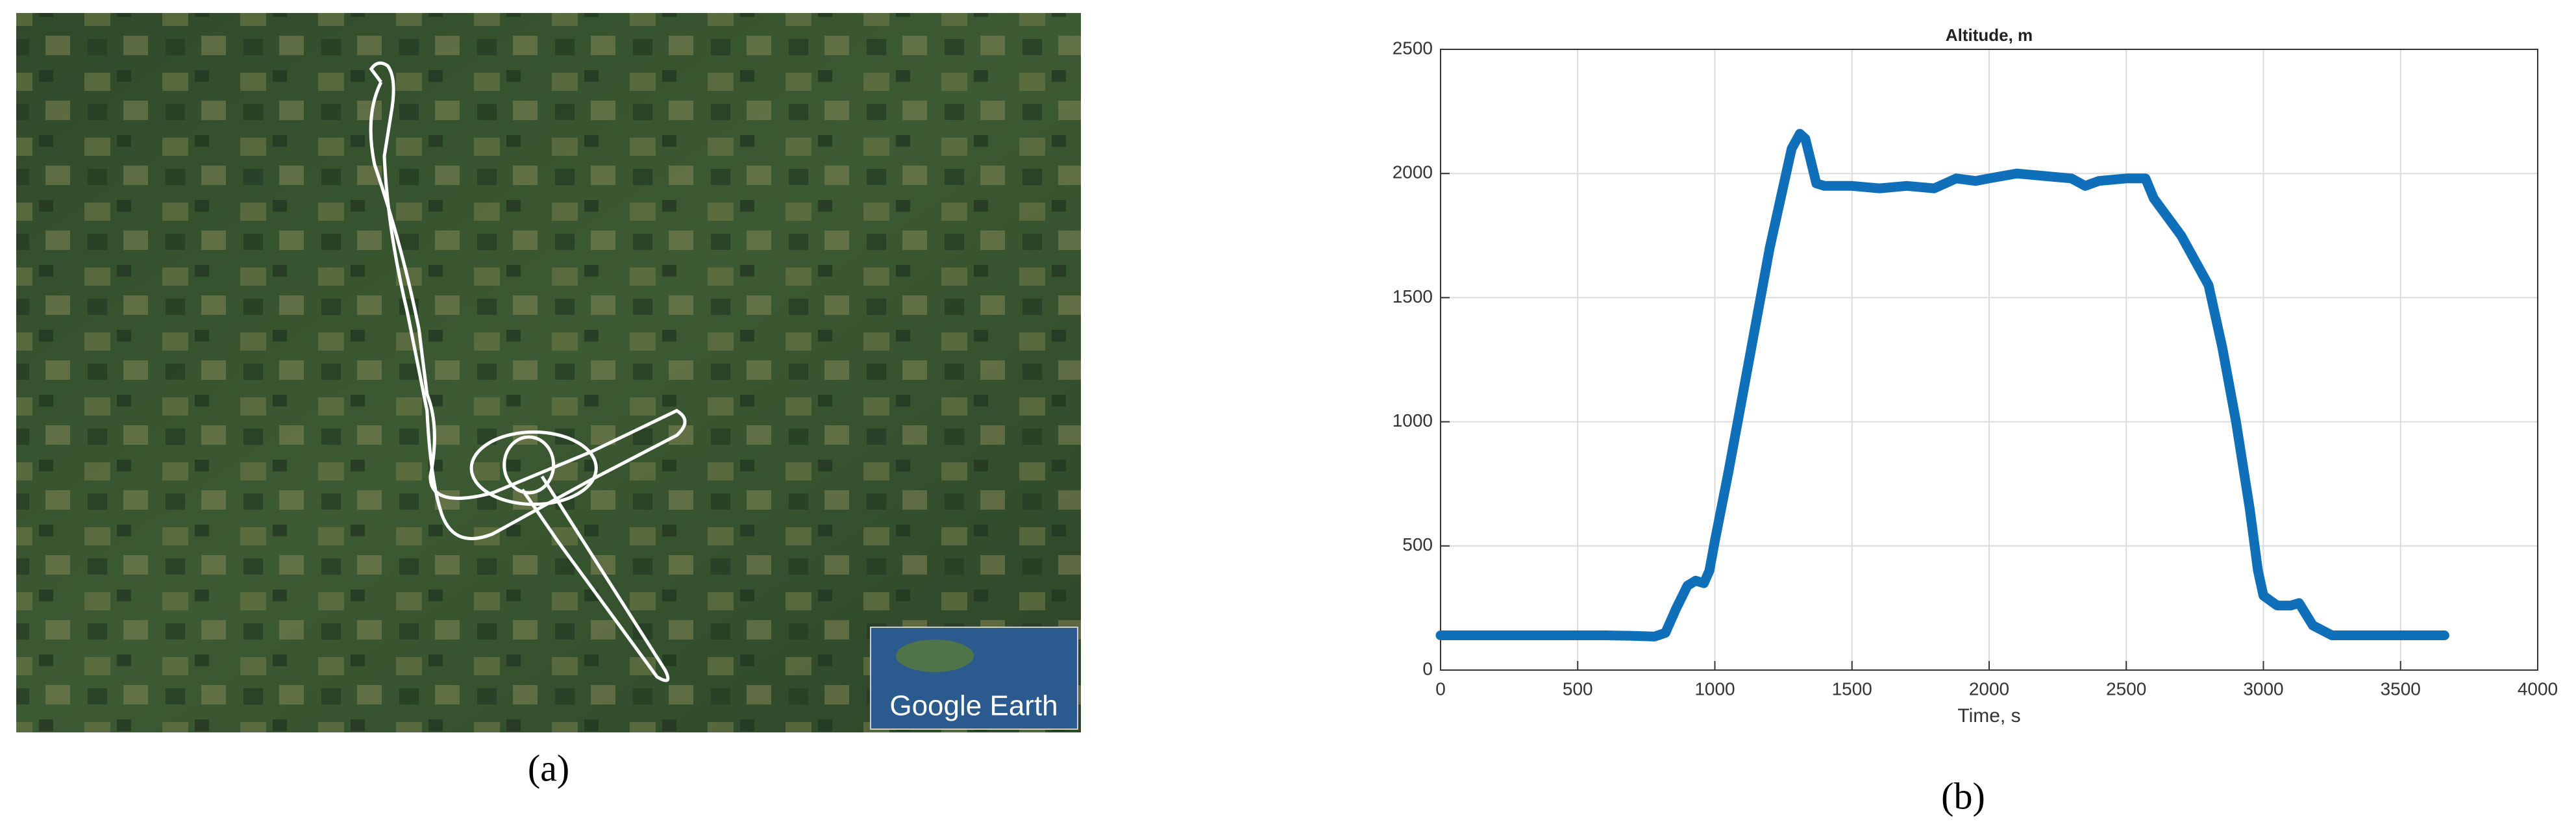 The image size is (2576, 835). What do you see at coordinates (1413, 48) in the screenshot?
I see `y-tick-label: 2500` at bounding box center [1413, 48].